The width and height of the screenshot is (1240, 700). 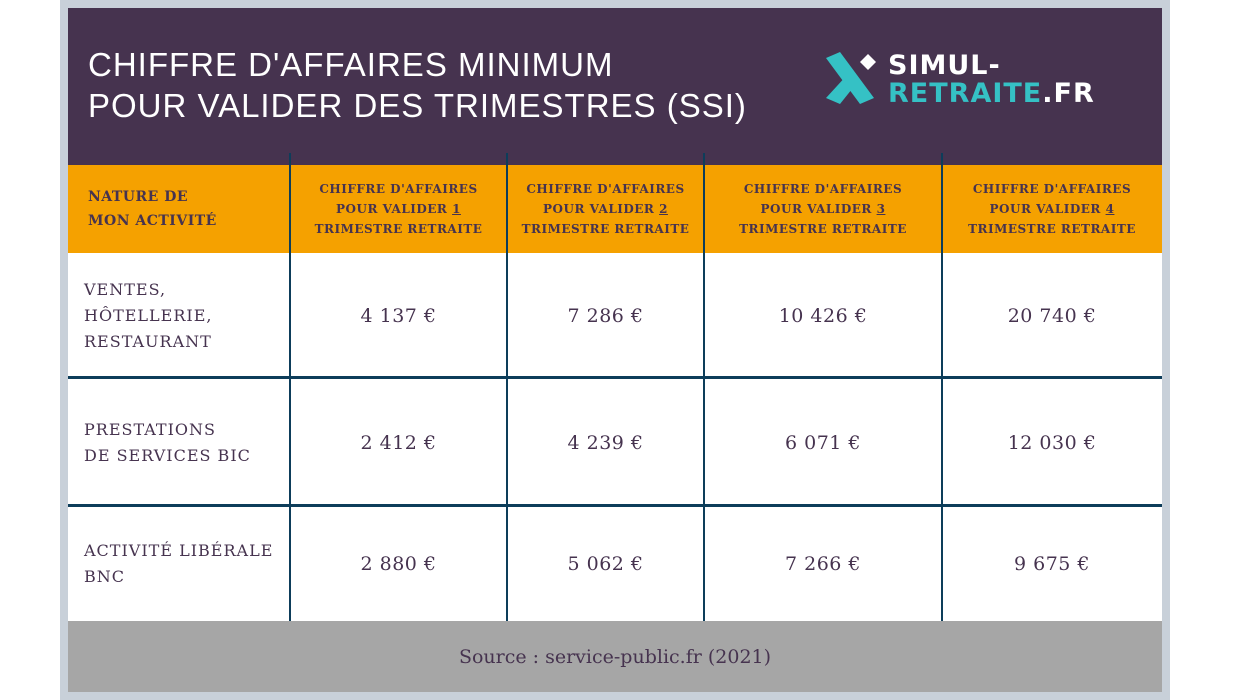 I want to click on logo: SIMUL- RETRAITE.FR, so click(x=971, y=82).